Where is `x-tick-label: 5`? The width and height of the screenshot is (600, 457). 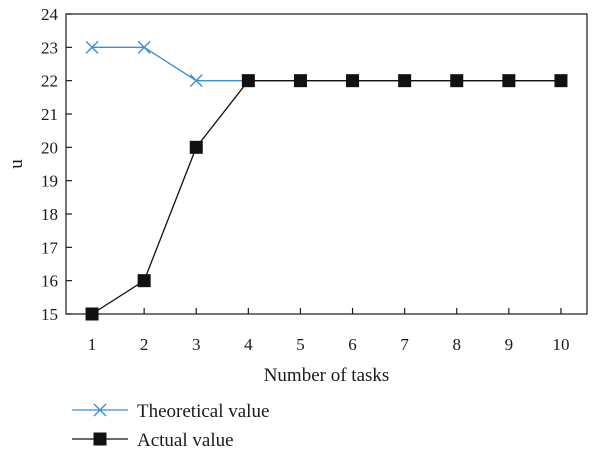 x-tick-label: 5 is located at coordinates (300, 344).